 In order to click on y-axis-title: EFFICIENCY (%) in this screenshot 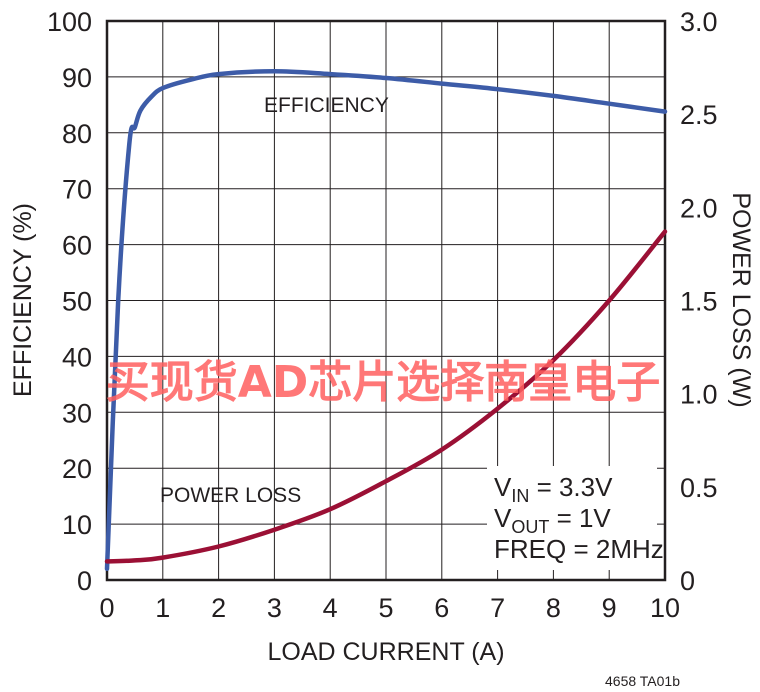, I will do `click(23, 300)`.